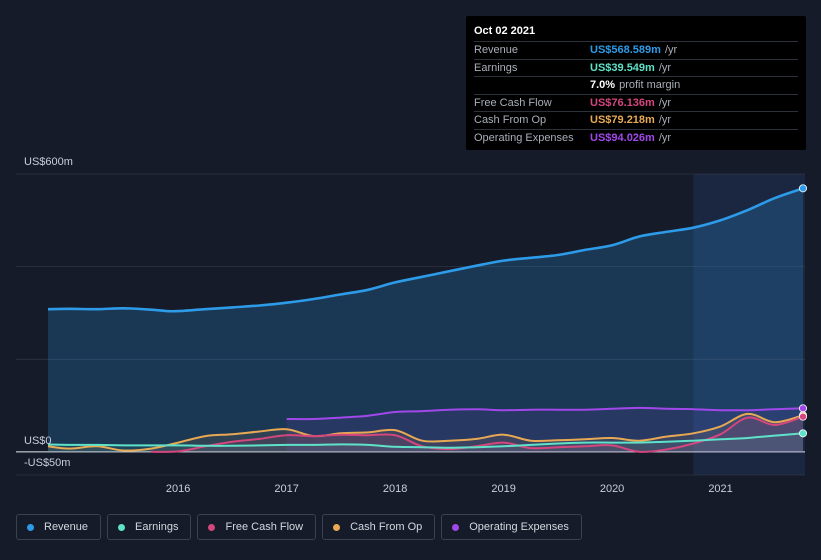 The width and height of the screenshot is (821, 560). I want to click on legend-label: Free Cash Flow, so click(264, 527).